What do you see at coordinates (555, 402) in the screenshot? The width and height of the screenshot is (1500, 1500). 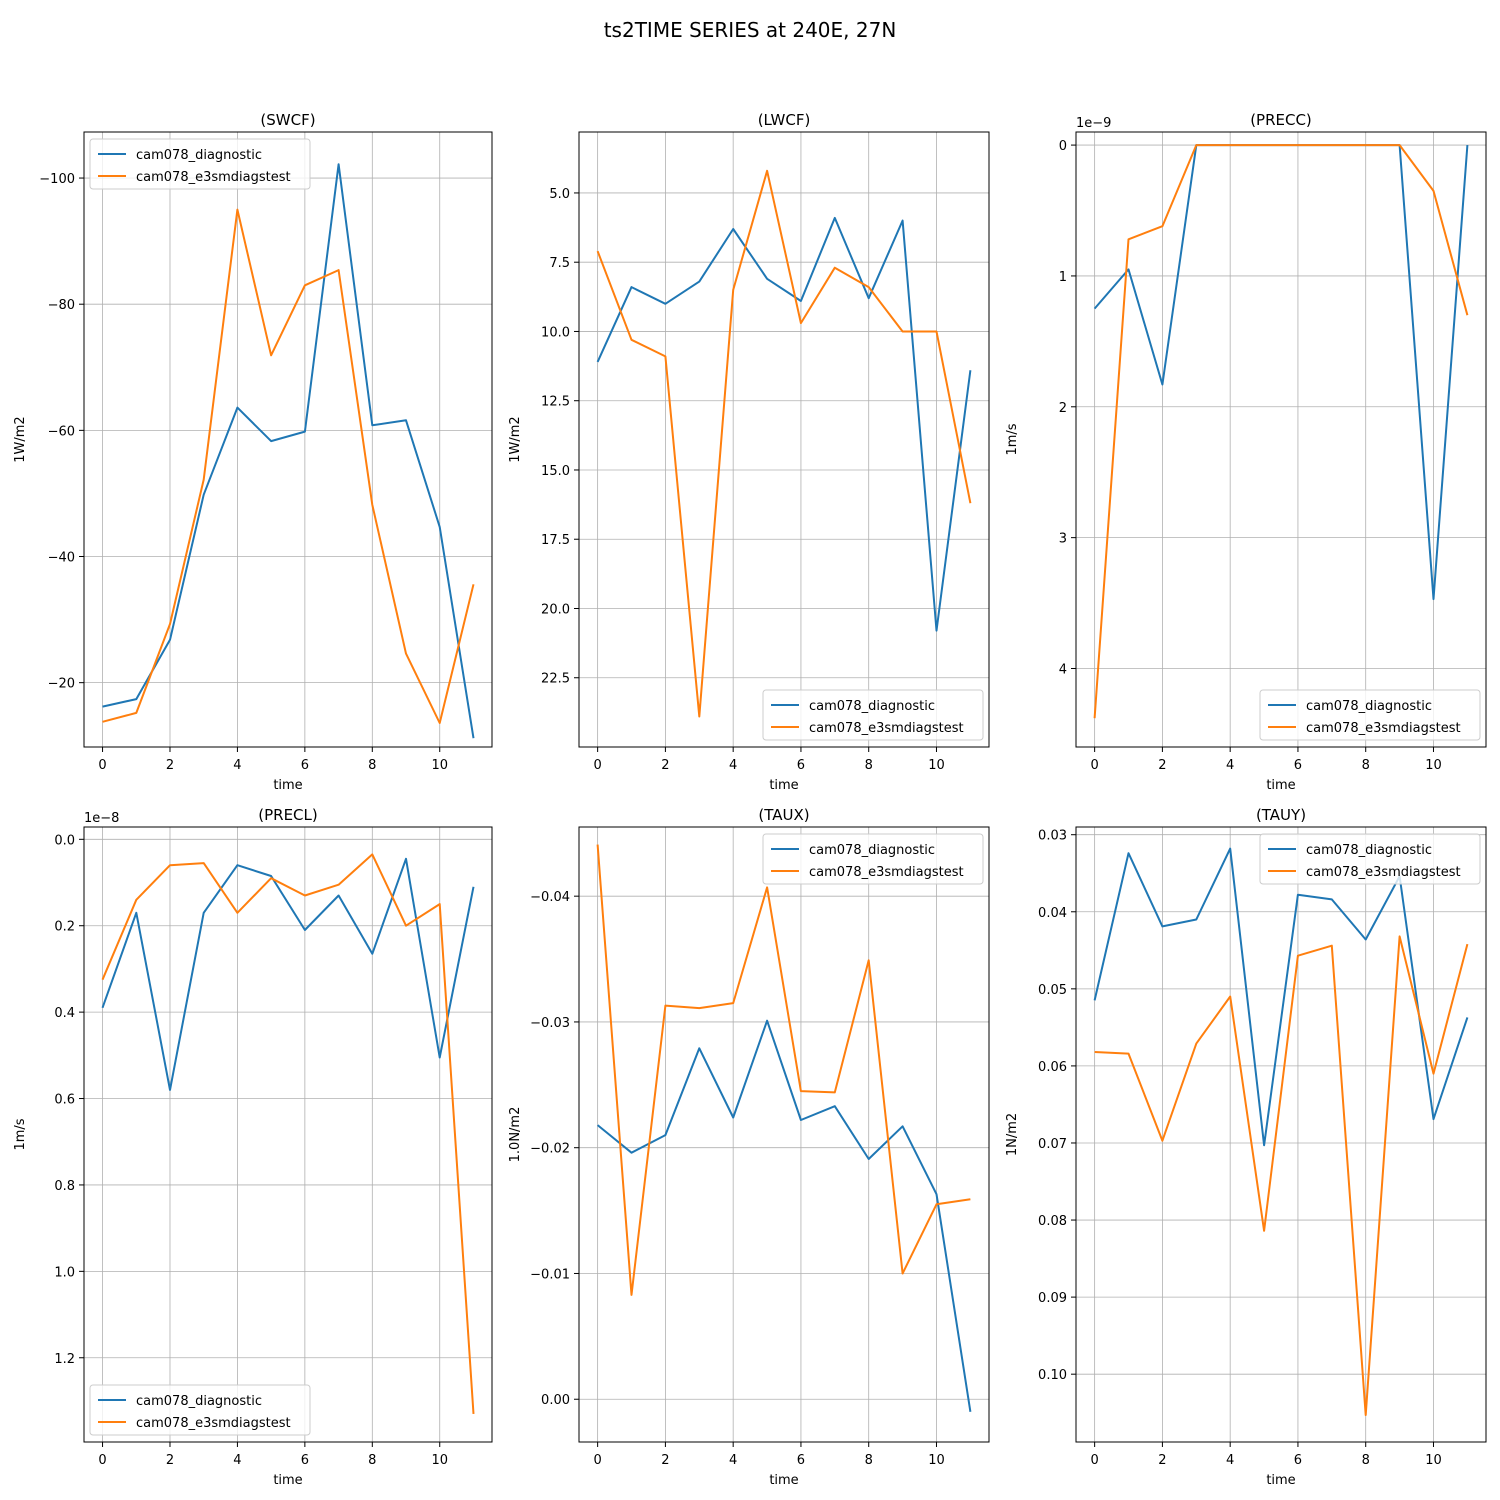 I see `y-tick-label: 12.5` at bounding box center [555, 402].